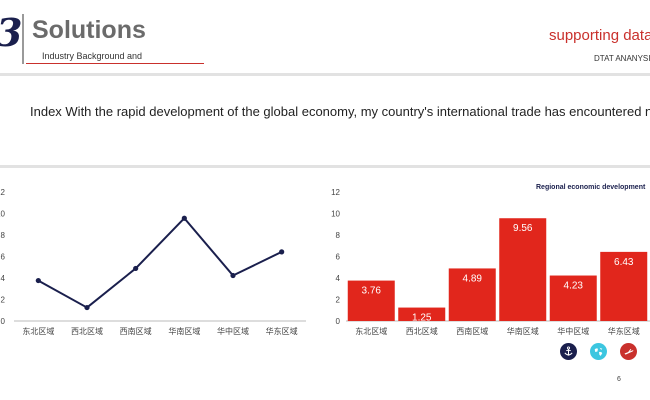 The width and height of the screenshot is (650, 400). Describe the element at coordinates (89, 30) in the screenshot. I see `page-title: Solutions` at that location.